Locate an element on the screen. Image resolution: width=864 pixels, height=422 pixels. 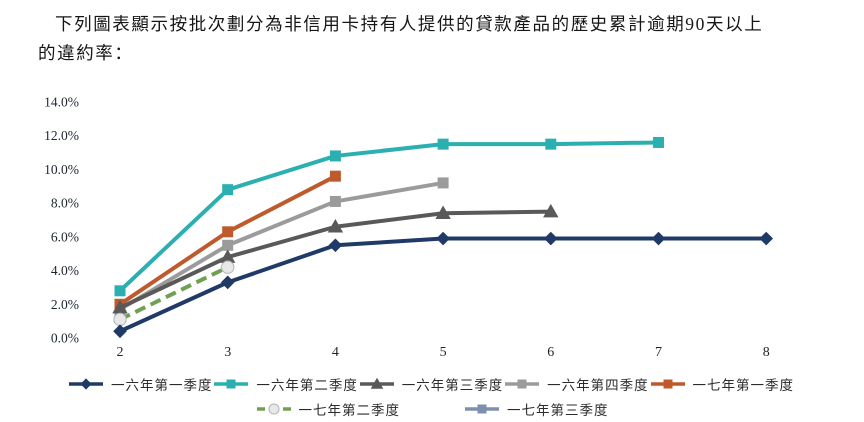
chart-legend-row-1: 一六年第一季度 一六年第二季度 一六年第三季度 一六年第四季度 一七年第一季度 is located at coordinates (431, 384).